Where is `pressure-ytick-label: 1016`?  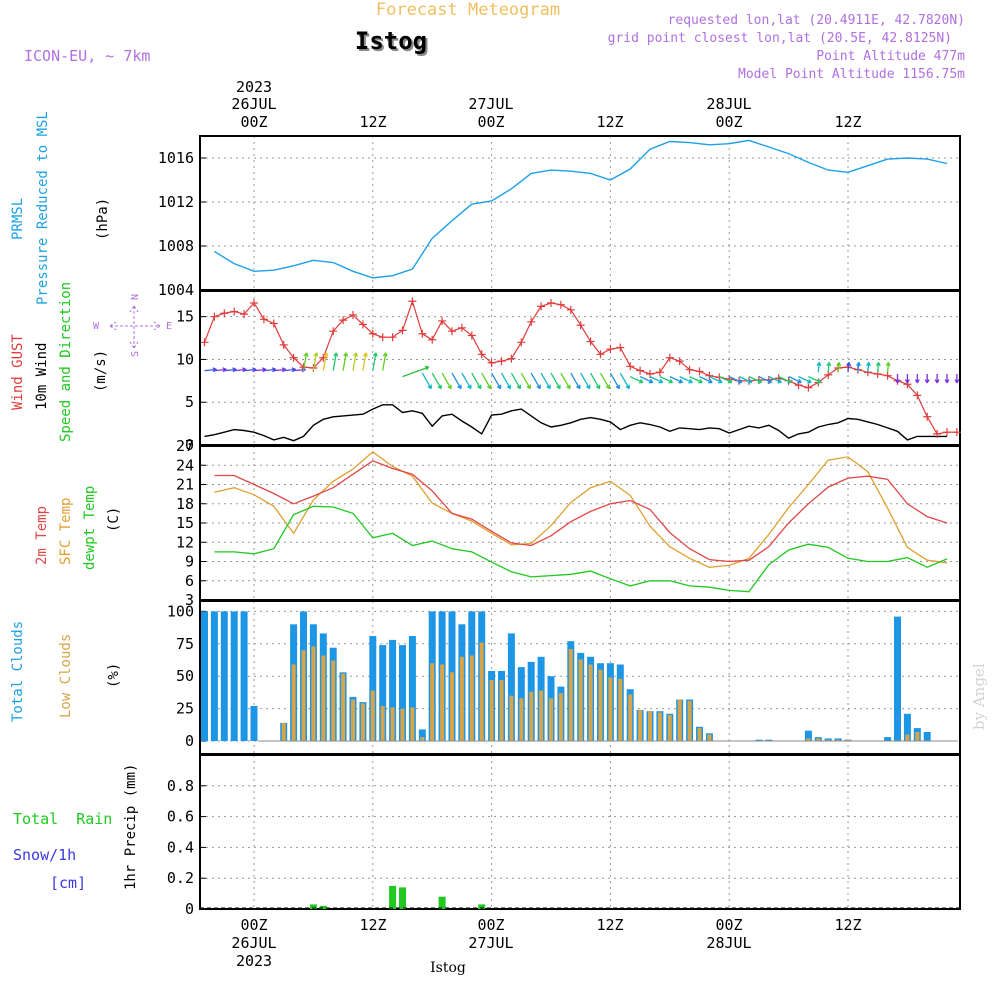
pressure-ytick-label: 1016 is located at coordinates (176, 158).